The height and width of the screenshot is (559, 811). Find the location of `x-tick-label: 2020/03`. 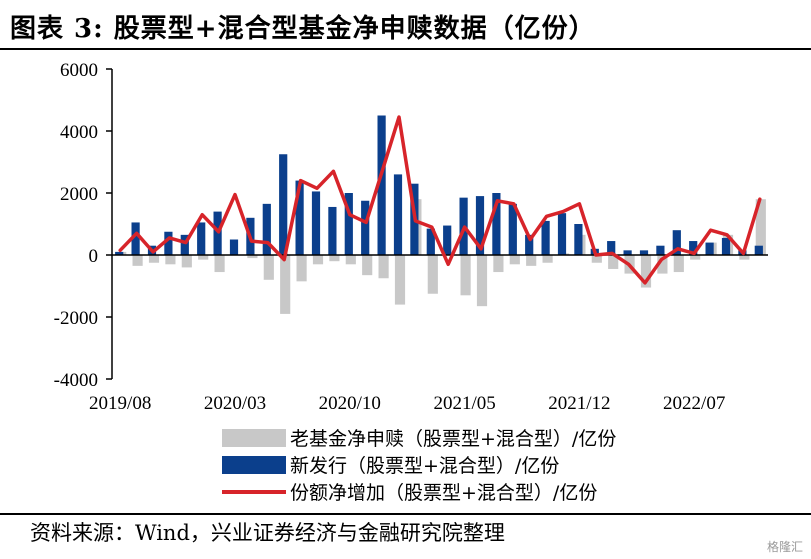

x-tick-label: 2020/03 is located at coordinates (235, 403).